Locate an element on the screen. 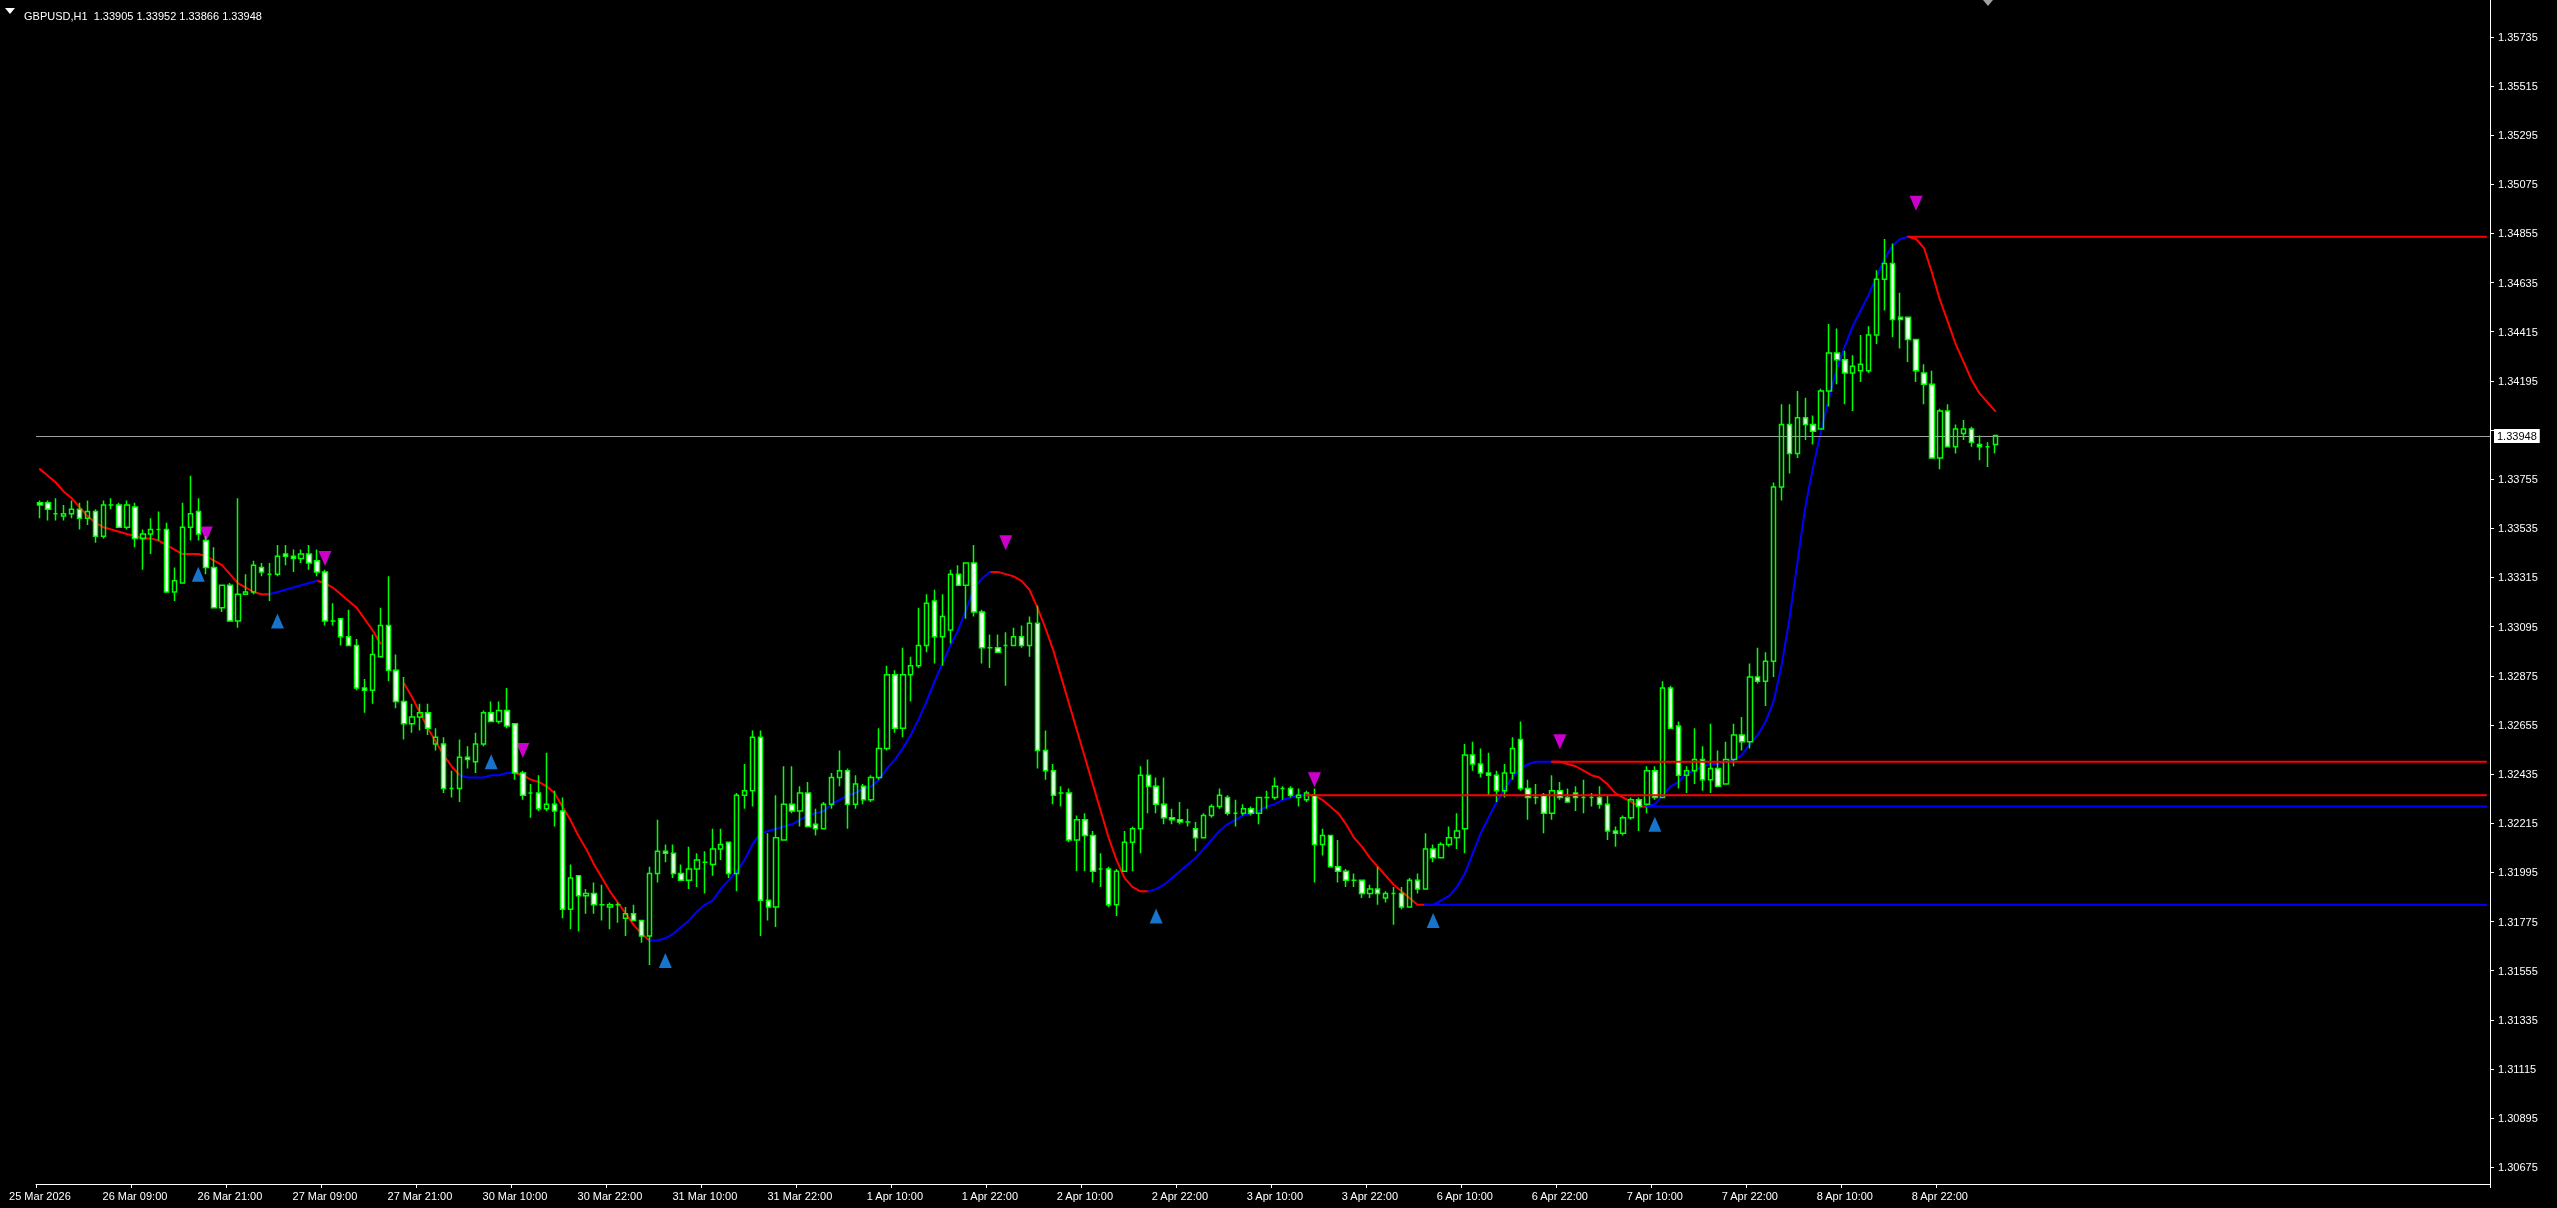 The height and width of the screenshot is (1208, 2557). y-tick-label: 1.34855 is located at coordinates (2518, 233).